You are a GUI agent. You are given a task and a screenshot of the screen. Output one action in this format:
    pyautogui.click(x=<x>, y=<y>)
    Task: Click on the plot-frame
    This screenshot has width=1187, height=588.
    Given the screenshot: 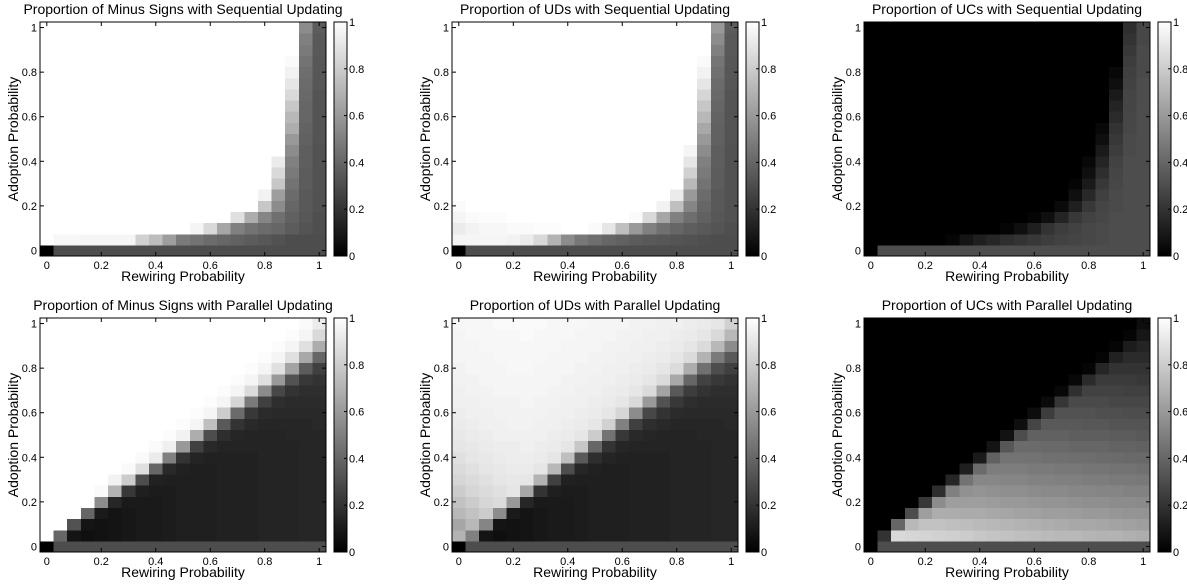 What is the action you would take?
    pyautogui.click(x=183, y=435)
    